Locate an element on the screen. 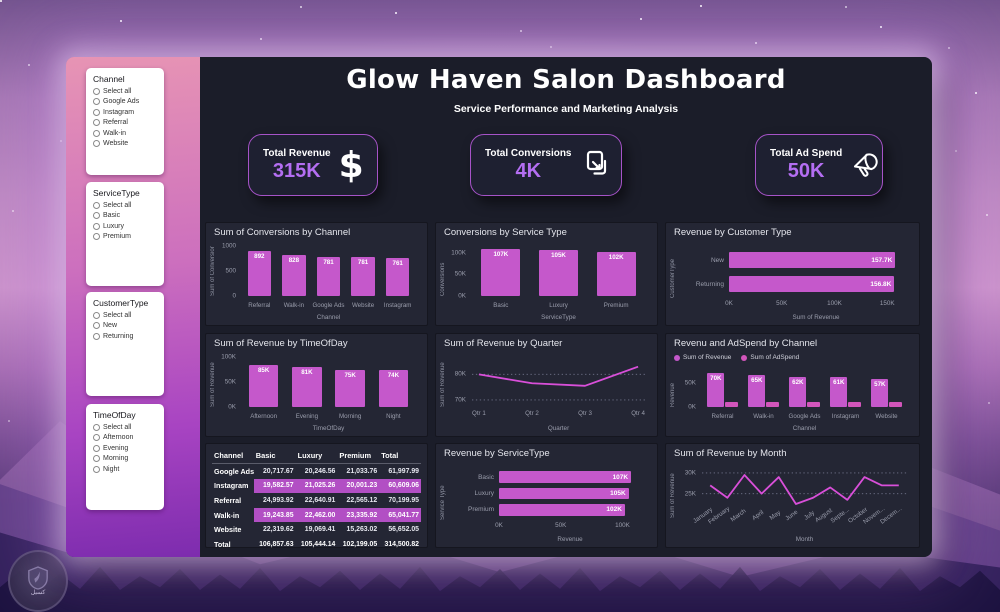 This screenshot has height=612, width=1000. hbar-luxury: 105K is located at coordinates (564, 493).